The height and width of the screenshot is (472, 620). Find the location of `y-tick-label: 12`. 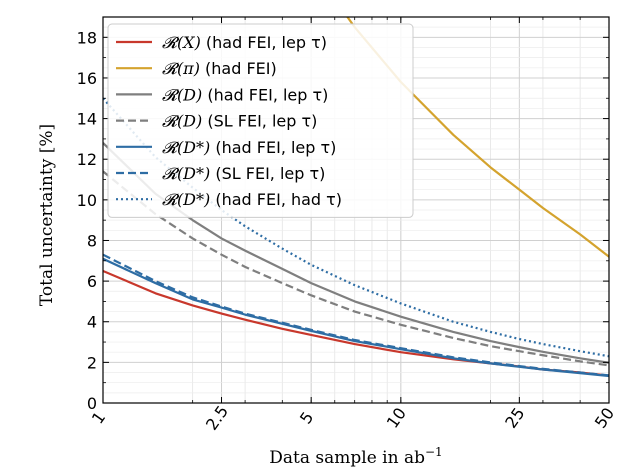

y-tick-label: 12 is located at coordinates (87, 159).